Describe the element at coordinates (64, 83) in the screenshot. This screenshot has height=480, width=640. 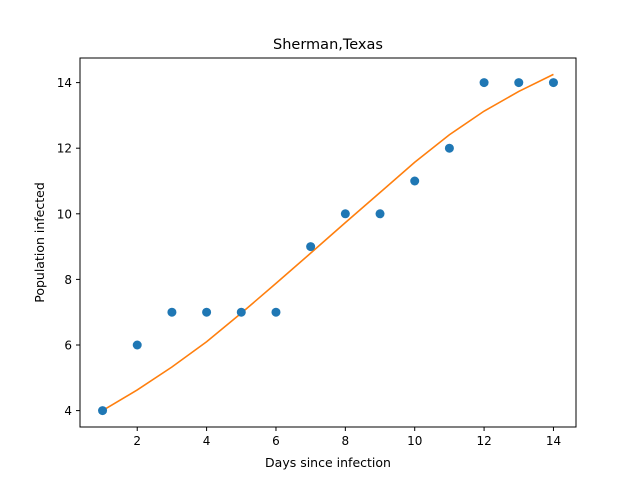
I see `y-tick-label: 14` at that location.